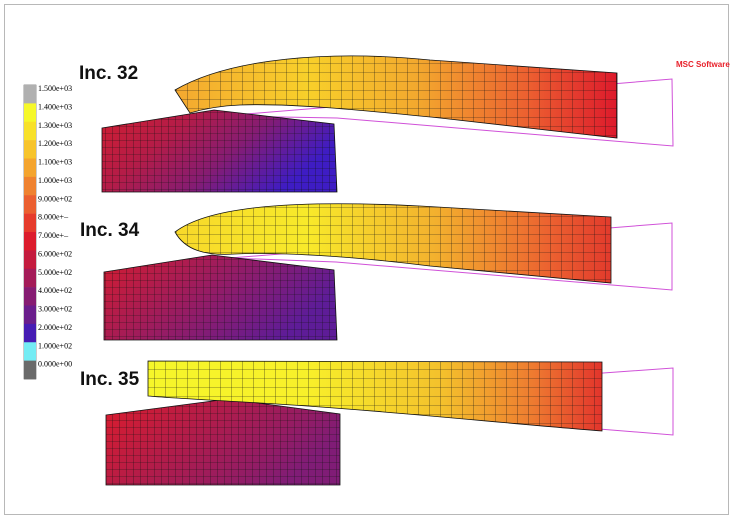  What do you see at coordinates (53, 235) in the screenshot?
I see `legend-label: 7.000e+–` at bounding box center [53, 235].